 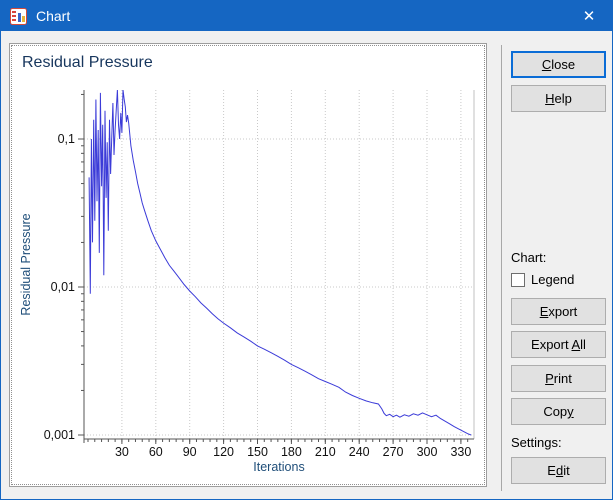 I want to click on print-button: Print, so click(x=558, y=378).